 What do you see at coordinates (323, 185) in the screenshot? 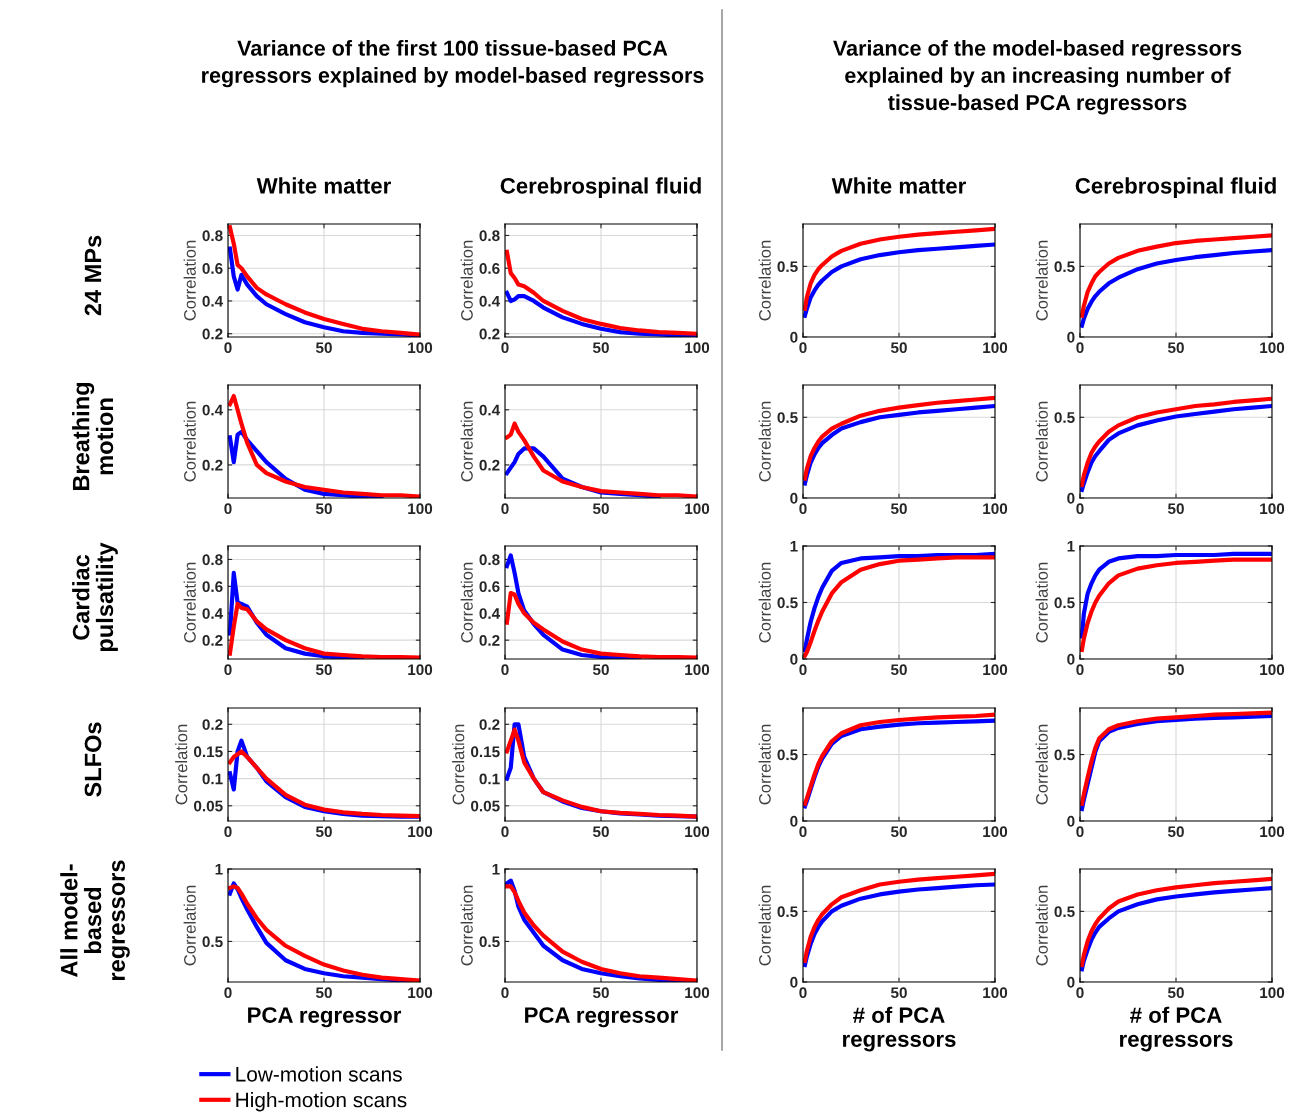
I see `chart-title: White matter` at bounding box center [323, 185].